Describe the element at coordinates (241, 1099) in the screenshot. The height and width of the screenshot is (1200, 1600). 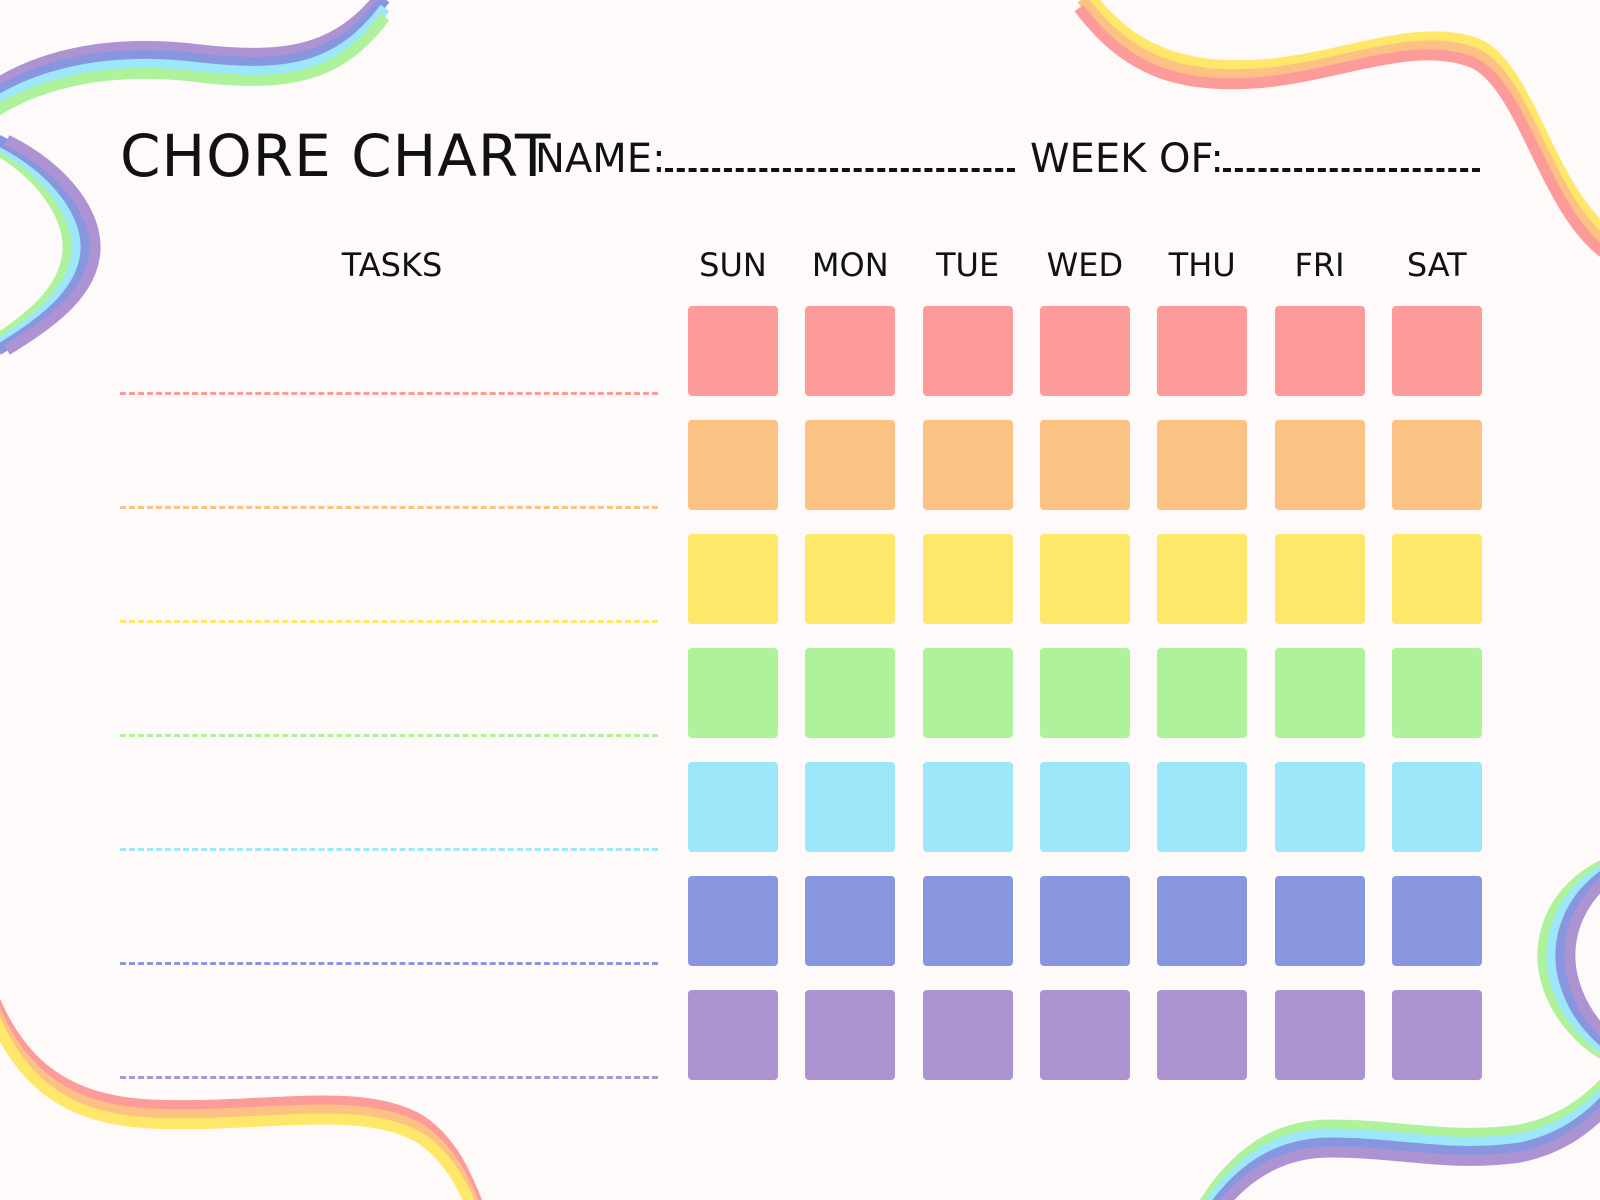
I see `rainbow-bottom-left-icon` at that location.